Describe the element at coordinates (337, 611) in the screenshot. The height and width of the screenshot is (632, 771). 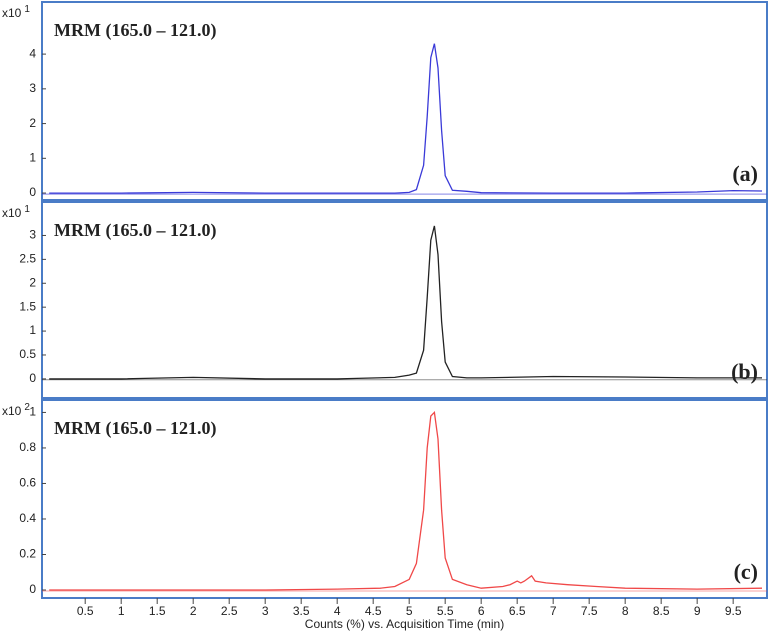
I see `x-tick-label: 4` at that location.